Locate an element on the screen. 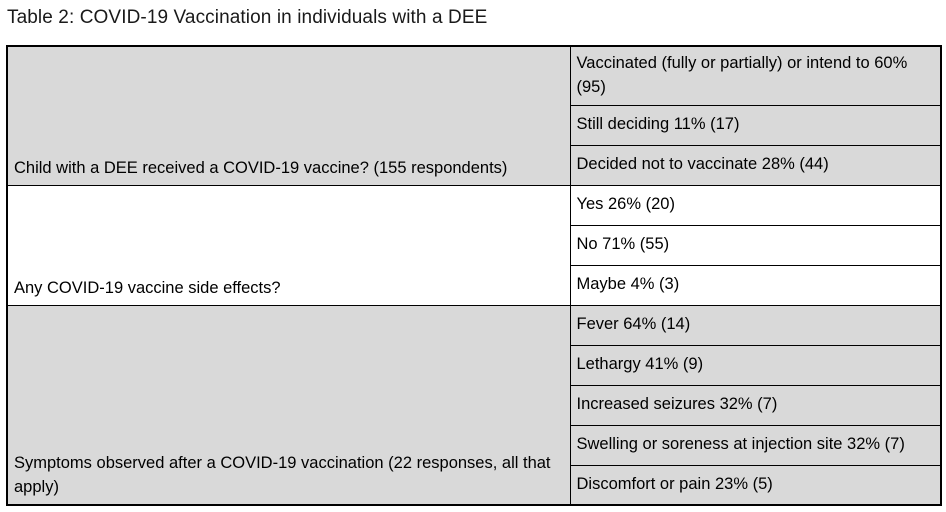 This screenshot has height=512, width=946. answer-cell: Increased seizures 32% (7) is located at coordinates (755, 405).